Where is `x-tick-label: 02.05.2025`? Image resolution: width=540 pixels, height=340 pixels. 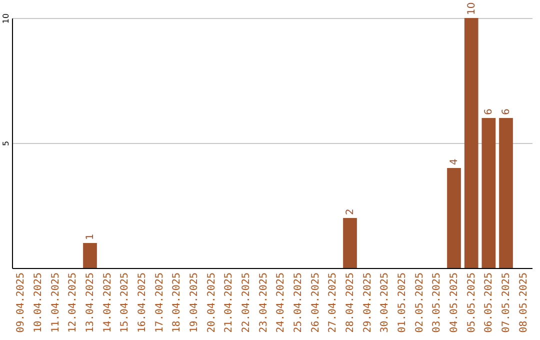 x-tick-label: 02.05.2025 is located at coordinates (420, 302).